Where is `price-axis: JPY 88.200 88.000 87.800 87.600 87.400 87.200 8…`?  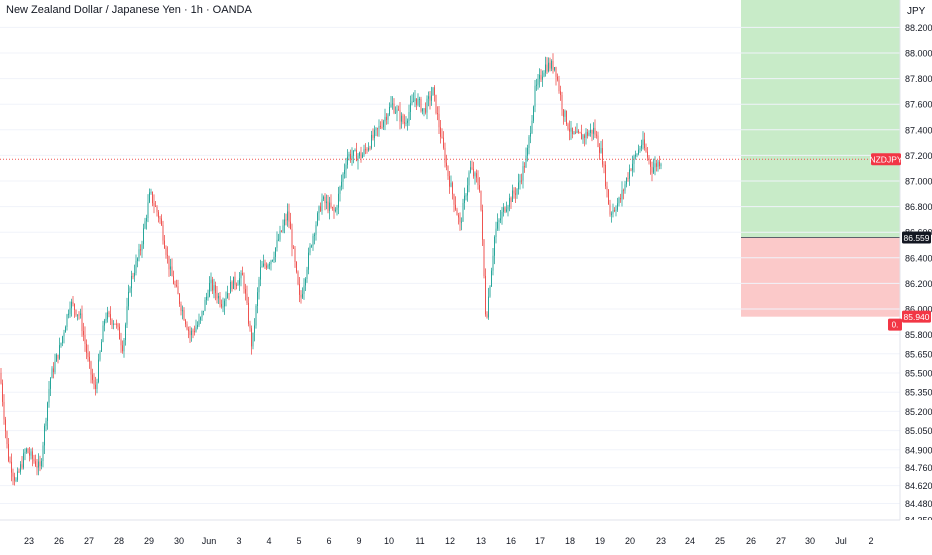
price-axis: JPY 88.200 88.000 87.800 87.600 87.400 87.200 8… is located at coordinates (915, 275).